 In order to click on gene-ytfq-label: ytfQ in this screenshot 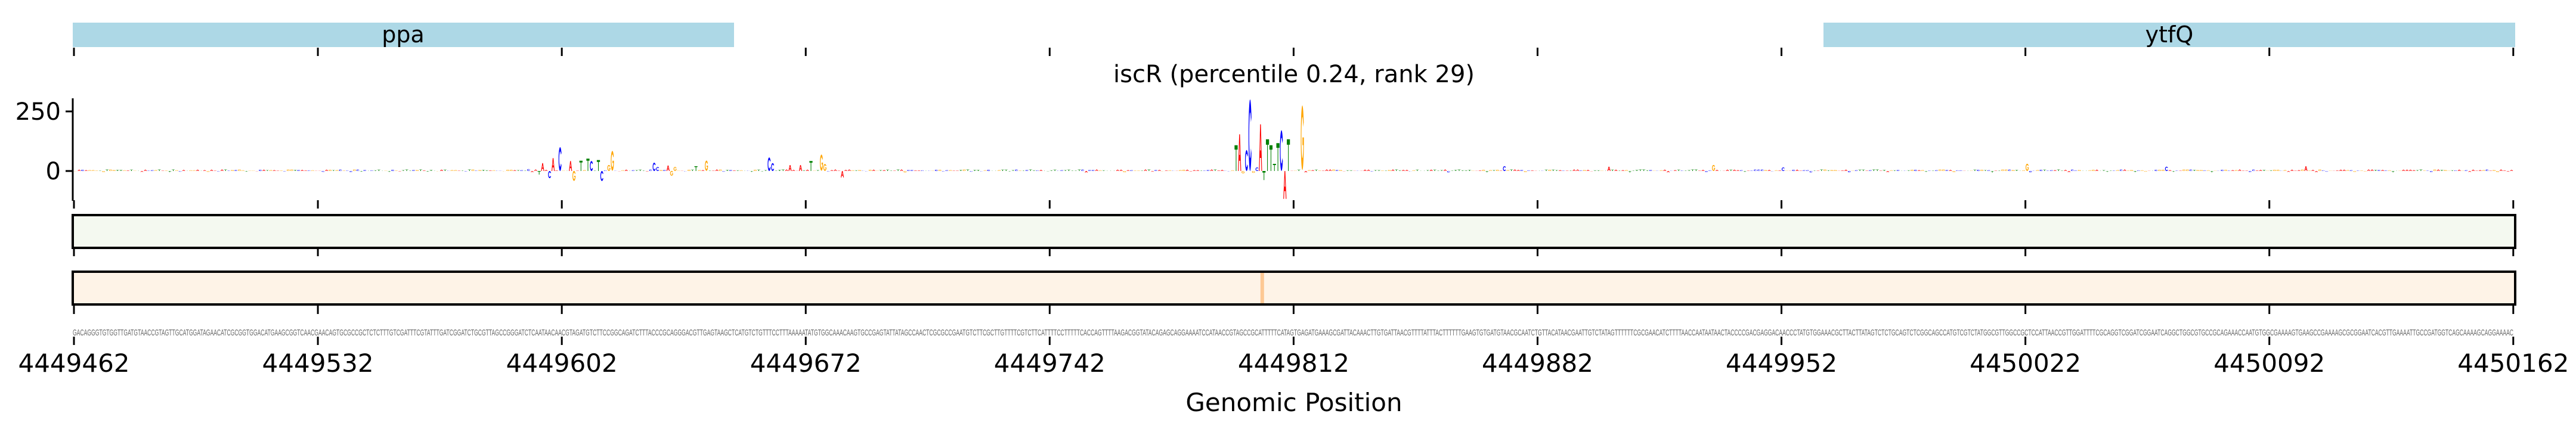, I will do `click(2169, 34)`.